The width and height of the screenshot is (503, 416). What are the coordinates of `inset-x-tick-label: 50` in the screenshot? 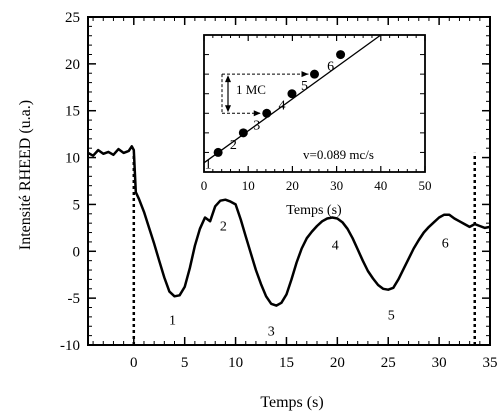 It's located at (425, 185).